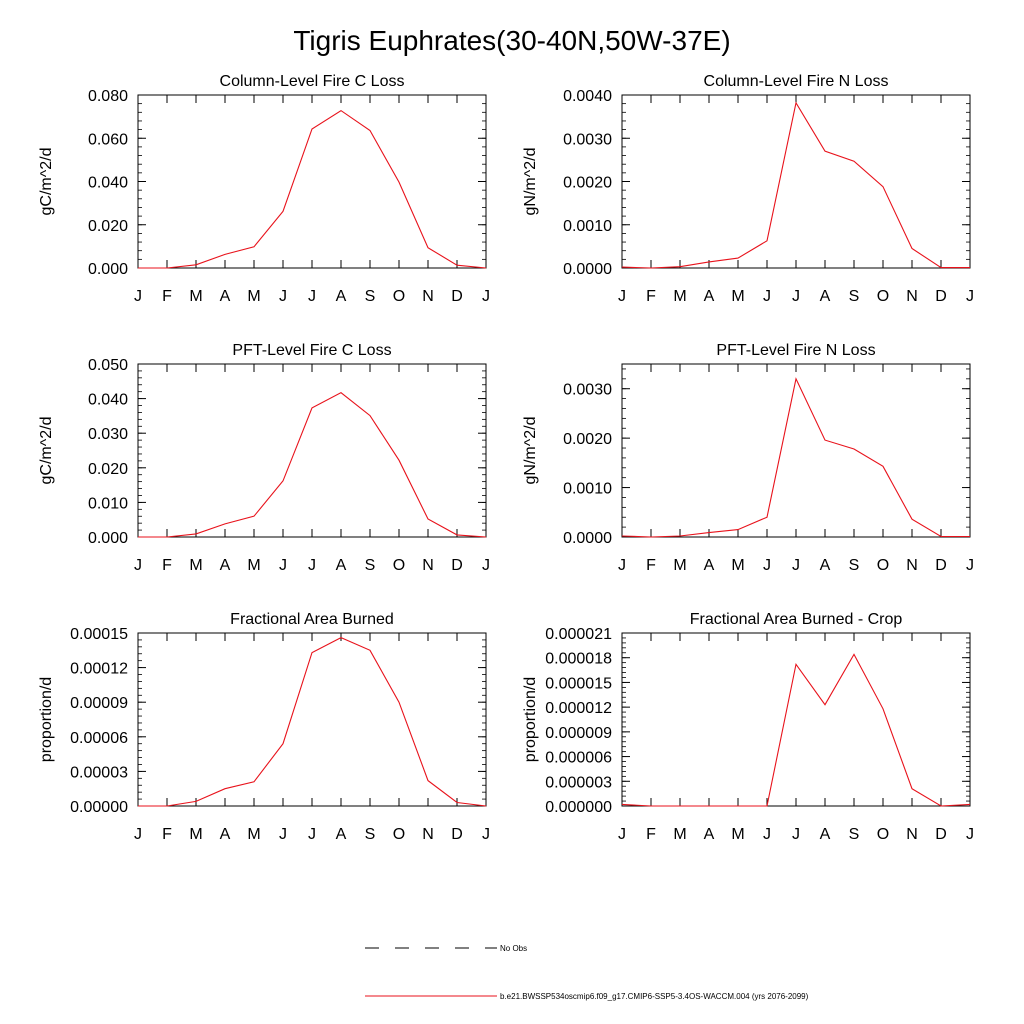 This screenshot has width=1024, height=1024. What do you see at coordinates (99, 703) in the screenshot?
I see `y-tick-label: 0.00009` at bounding box center [99, 703].